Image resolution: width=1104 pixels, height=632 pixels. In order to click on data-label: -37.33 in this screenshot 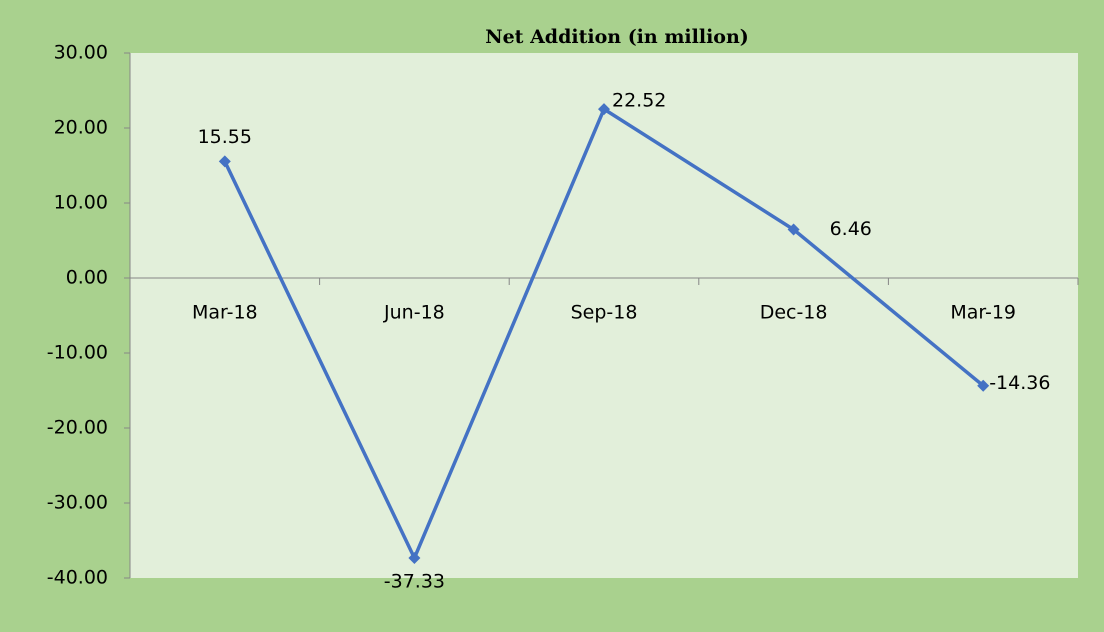, I will do `click(414, 581)`.